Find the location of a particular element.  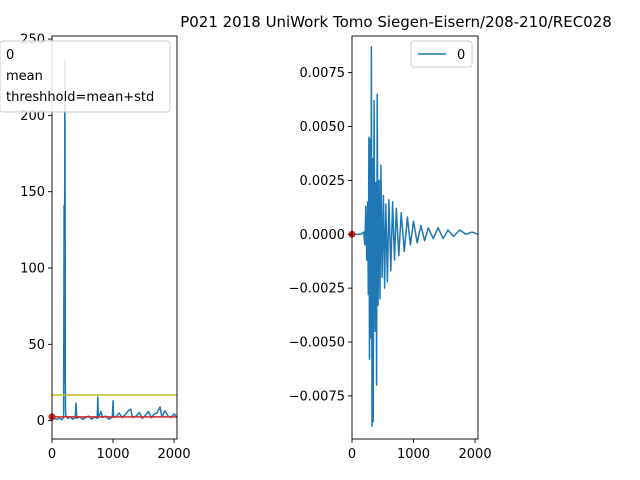

y-tick-label: −0.0050 is located at coordinates (317, 343).